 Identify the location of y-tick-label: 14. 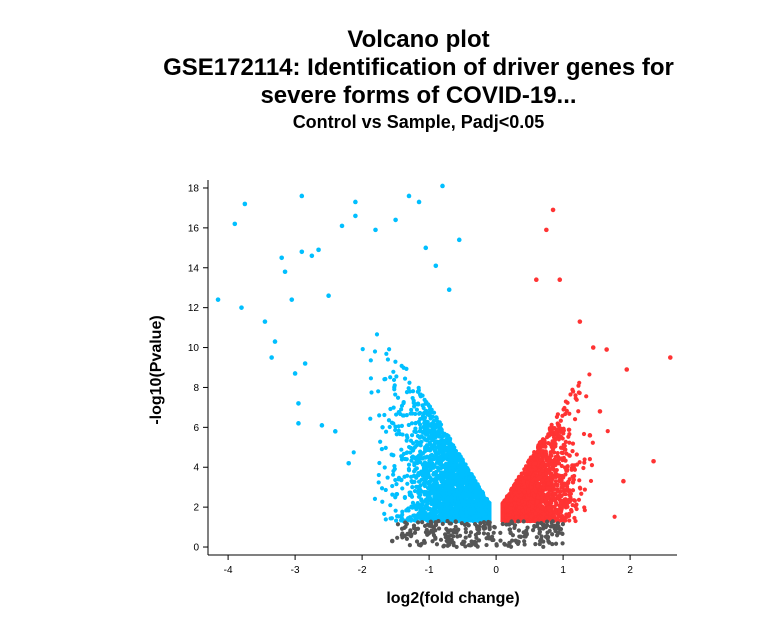
(194, 268).